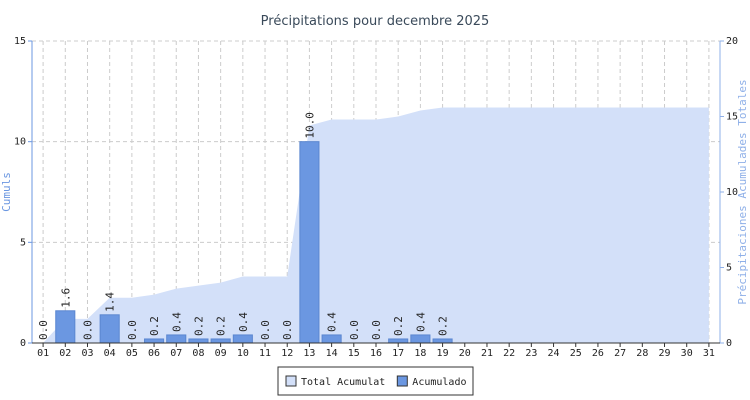 The width and height of the screenshot is (750, 400). I want to click on x-tick-label: 27, so click(620, 353).